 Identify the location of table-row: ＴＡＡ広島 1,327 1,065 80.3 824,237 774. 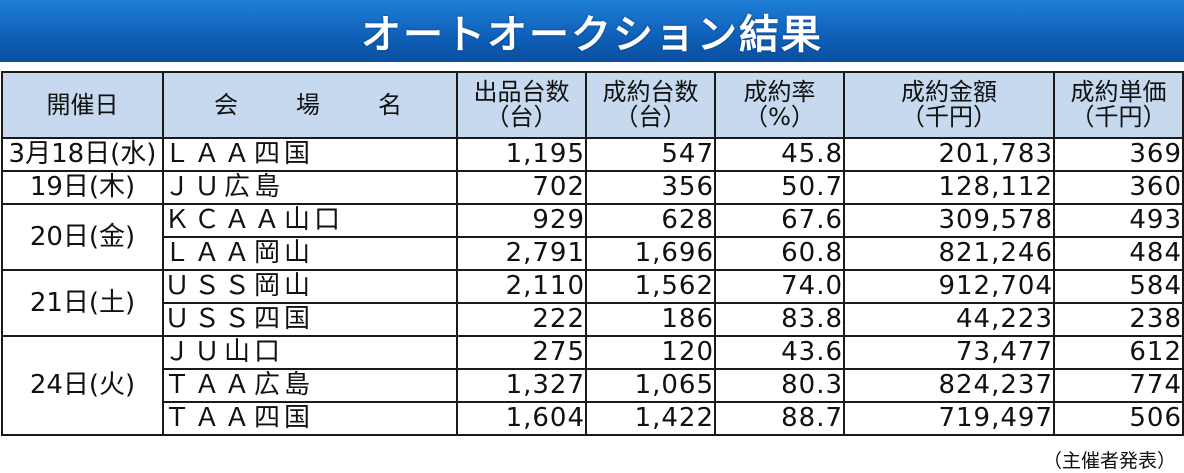
(593, 385).